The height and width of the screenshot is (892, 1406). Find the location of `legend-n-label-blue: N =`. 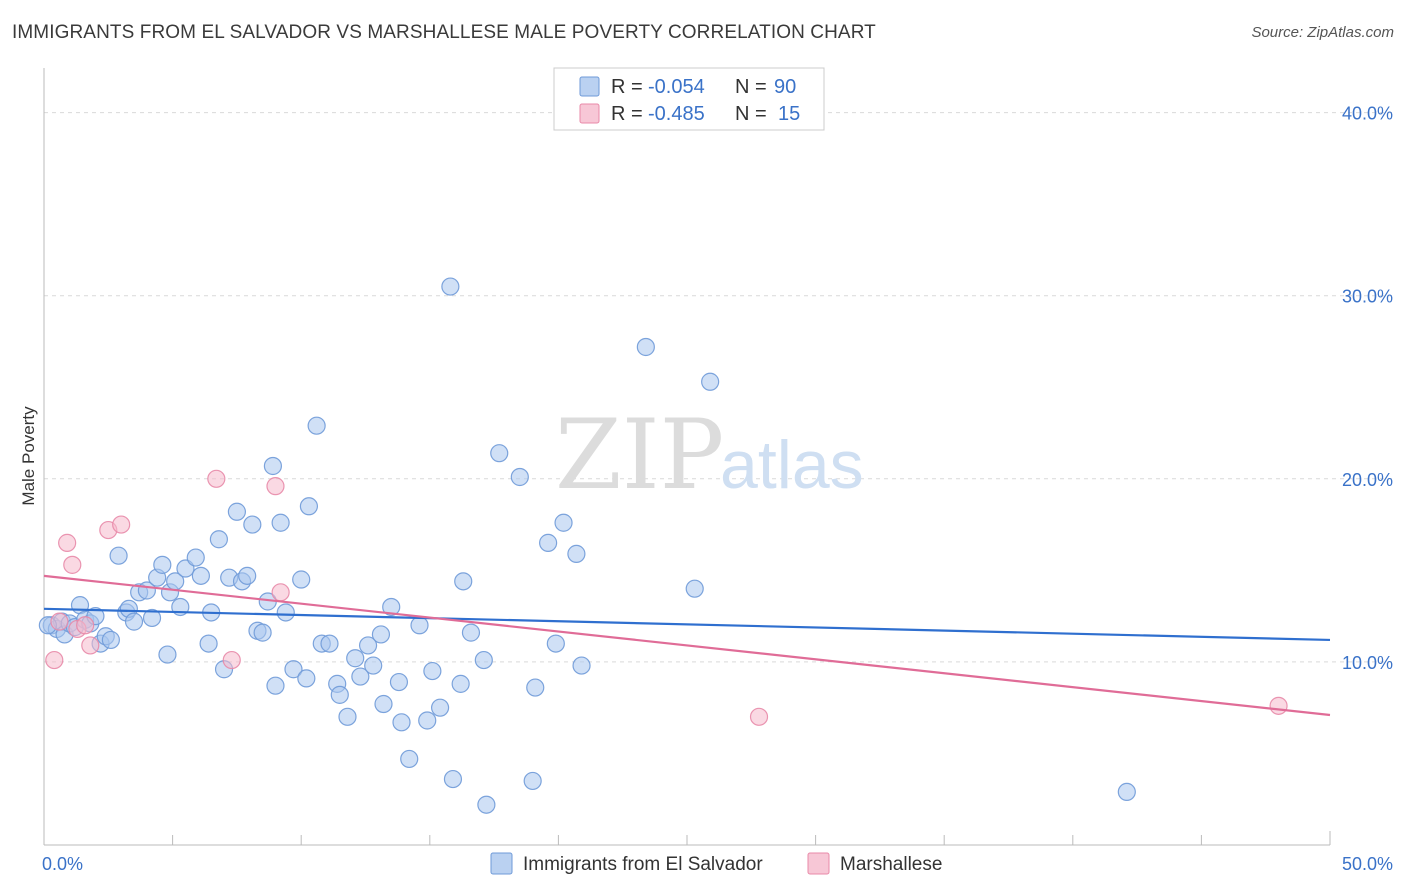

legend-n-label-blue: N = is located at coordinates (751, 87).